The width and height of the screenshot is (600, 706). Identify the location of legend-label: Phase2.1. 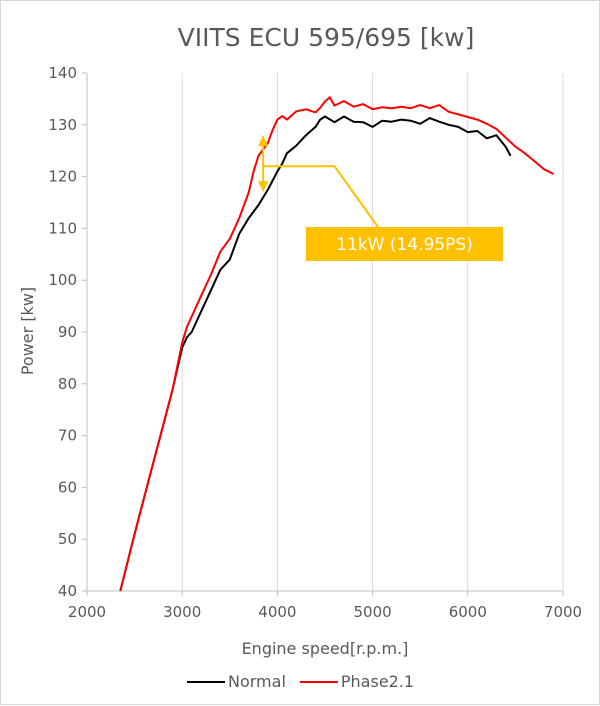
(377, 681).